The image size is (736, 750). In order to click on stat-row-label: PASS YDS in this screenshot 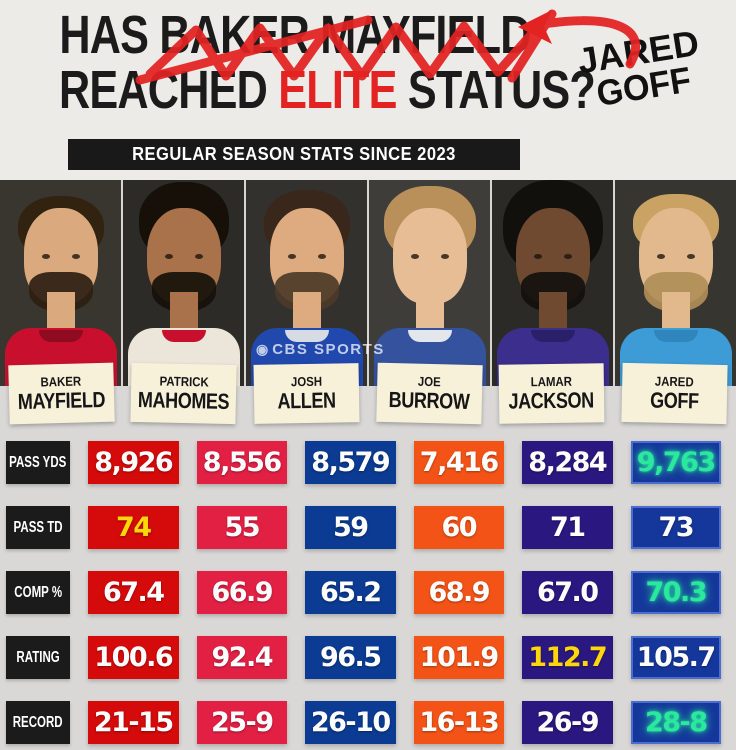, I will do `click(38, 462)`.